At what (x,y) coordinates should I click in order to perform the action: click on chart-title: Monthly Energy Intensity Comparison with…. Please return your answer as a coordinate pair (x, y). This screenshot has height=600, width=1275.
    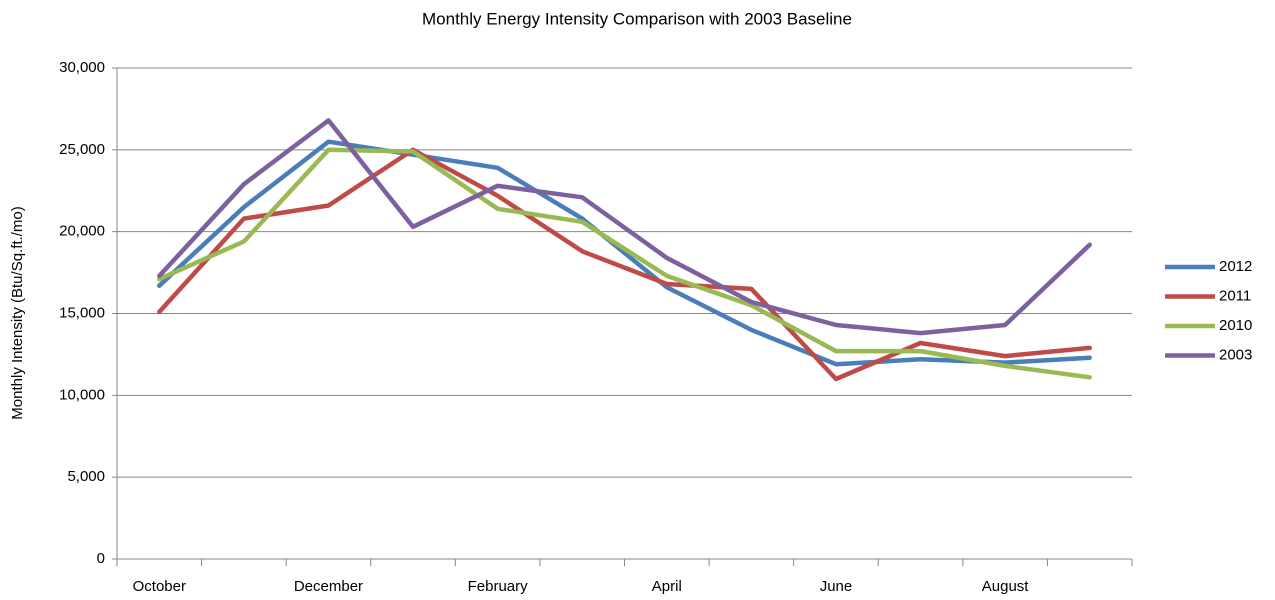
    Looking at the image, I should click on (637, 18).